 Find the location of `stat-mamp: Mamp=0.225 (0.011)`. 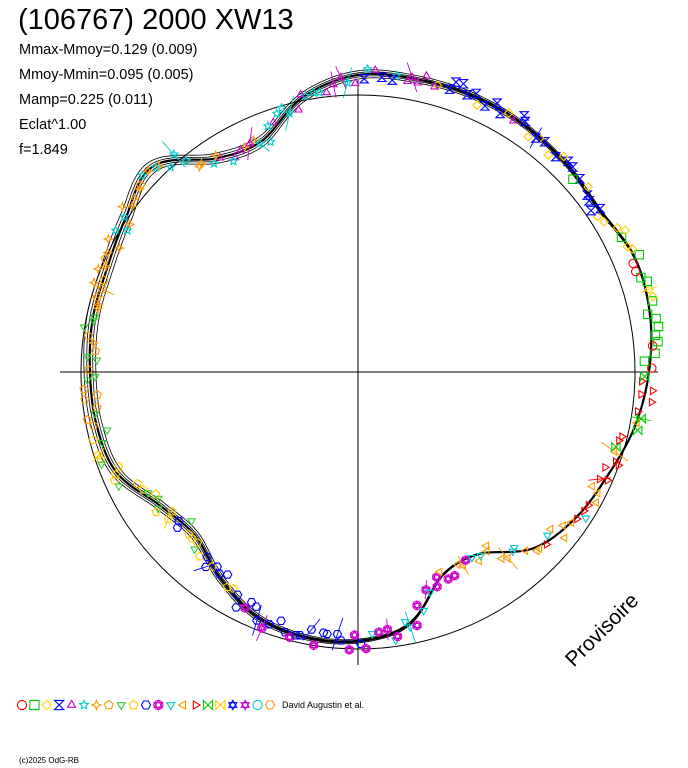

stat-mamp: Mamp=0.225 (0.011) is located at coordinates (86, 100).